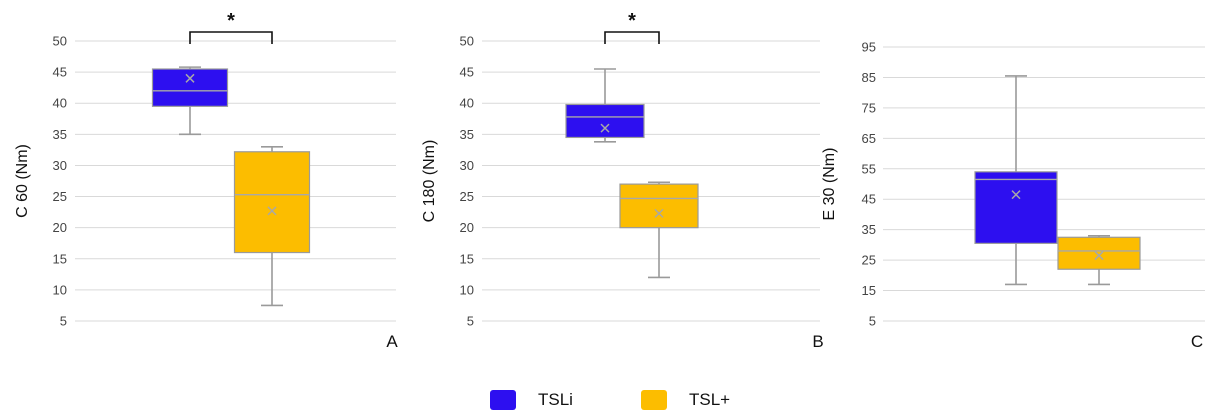 This screenshot has width=1205, height=412. What do you see at coordinates (869, 168) in the screenshot?
I see `y-tick-label: 55` at bounding box center [869, 168].